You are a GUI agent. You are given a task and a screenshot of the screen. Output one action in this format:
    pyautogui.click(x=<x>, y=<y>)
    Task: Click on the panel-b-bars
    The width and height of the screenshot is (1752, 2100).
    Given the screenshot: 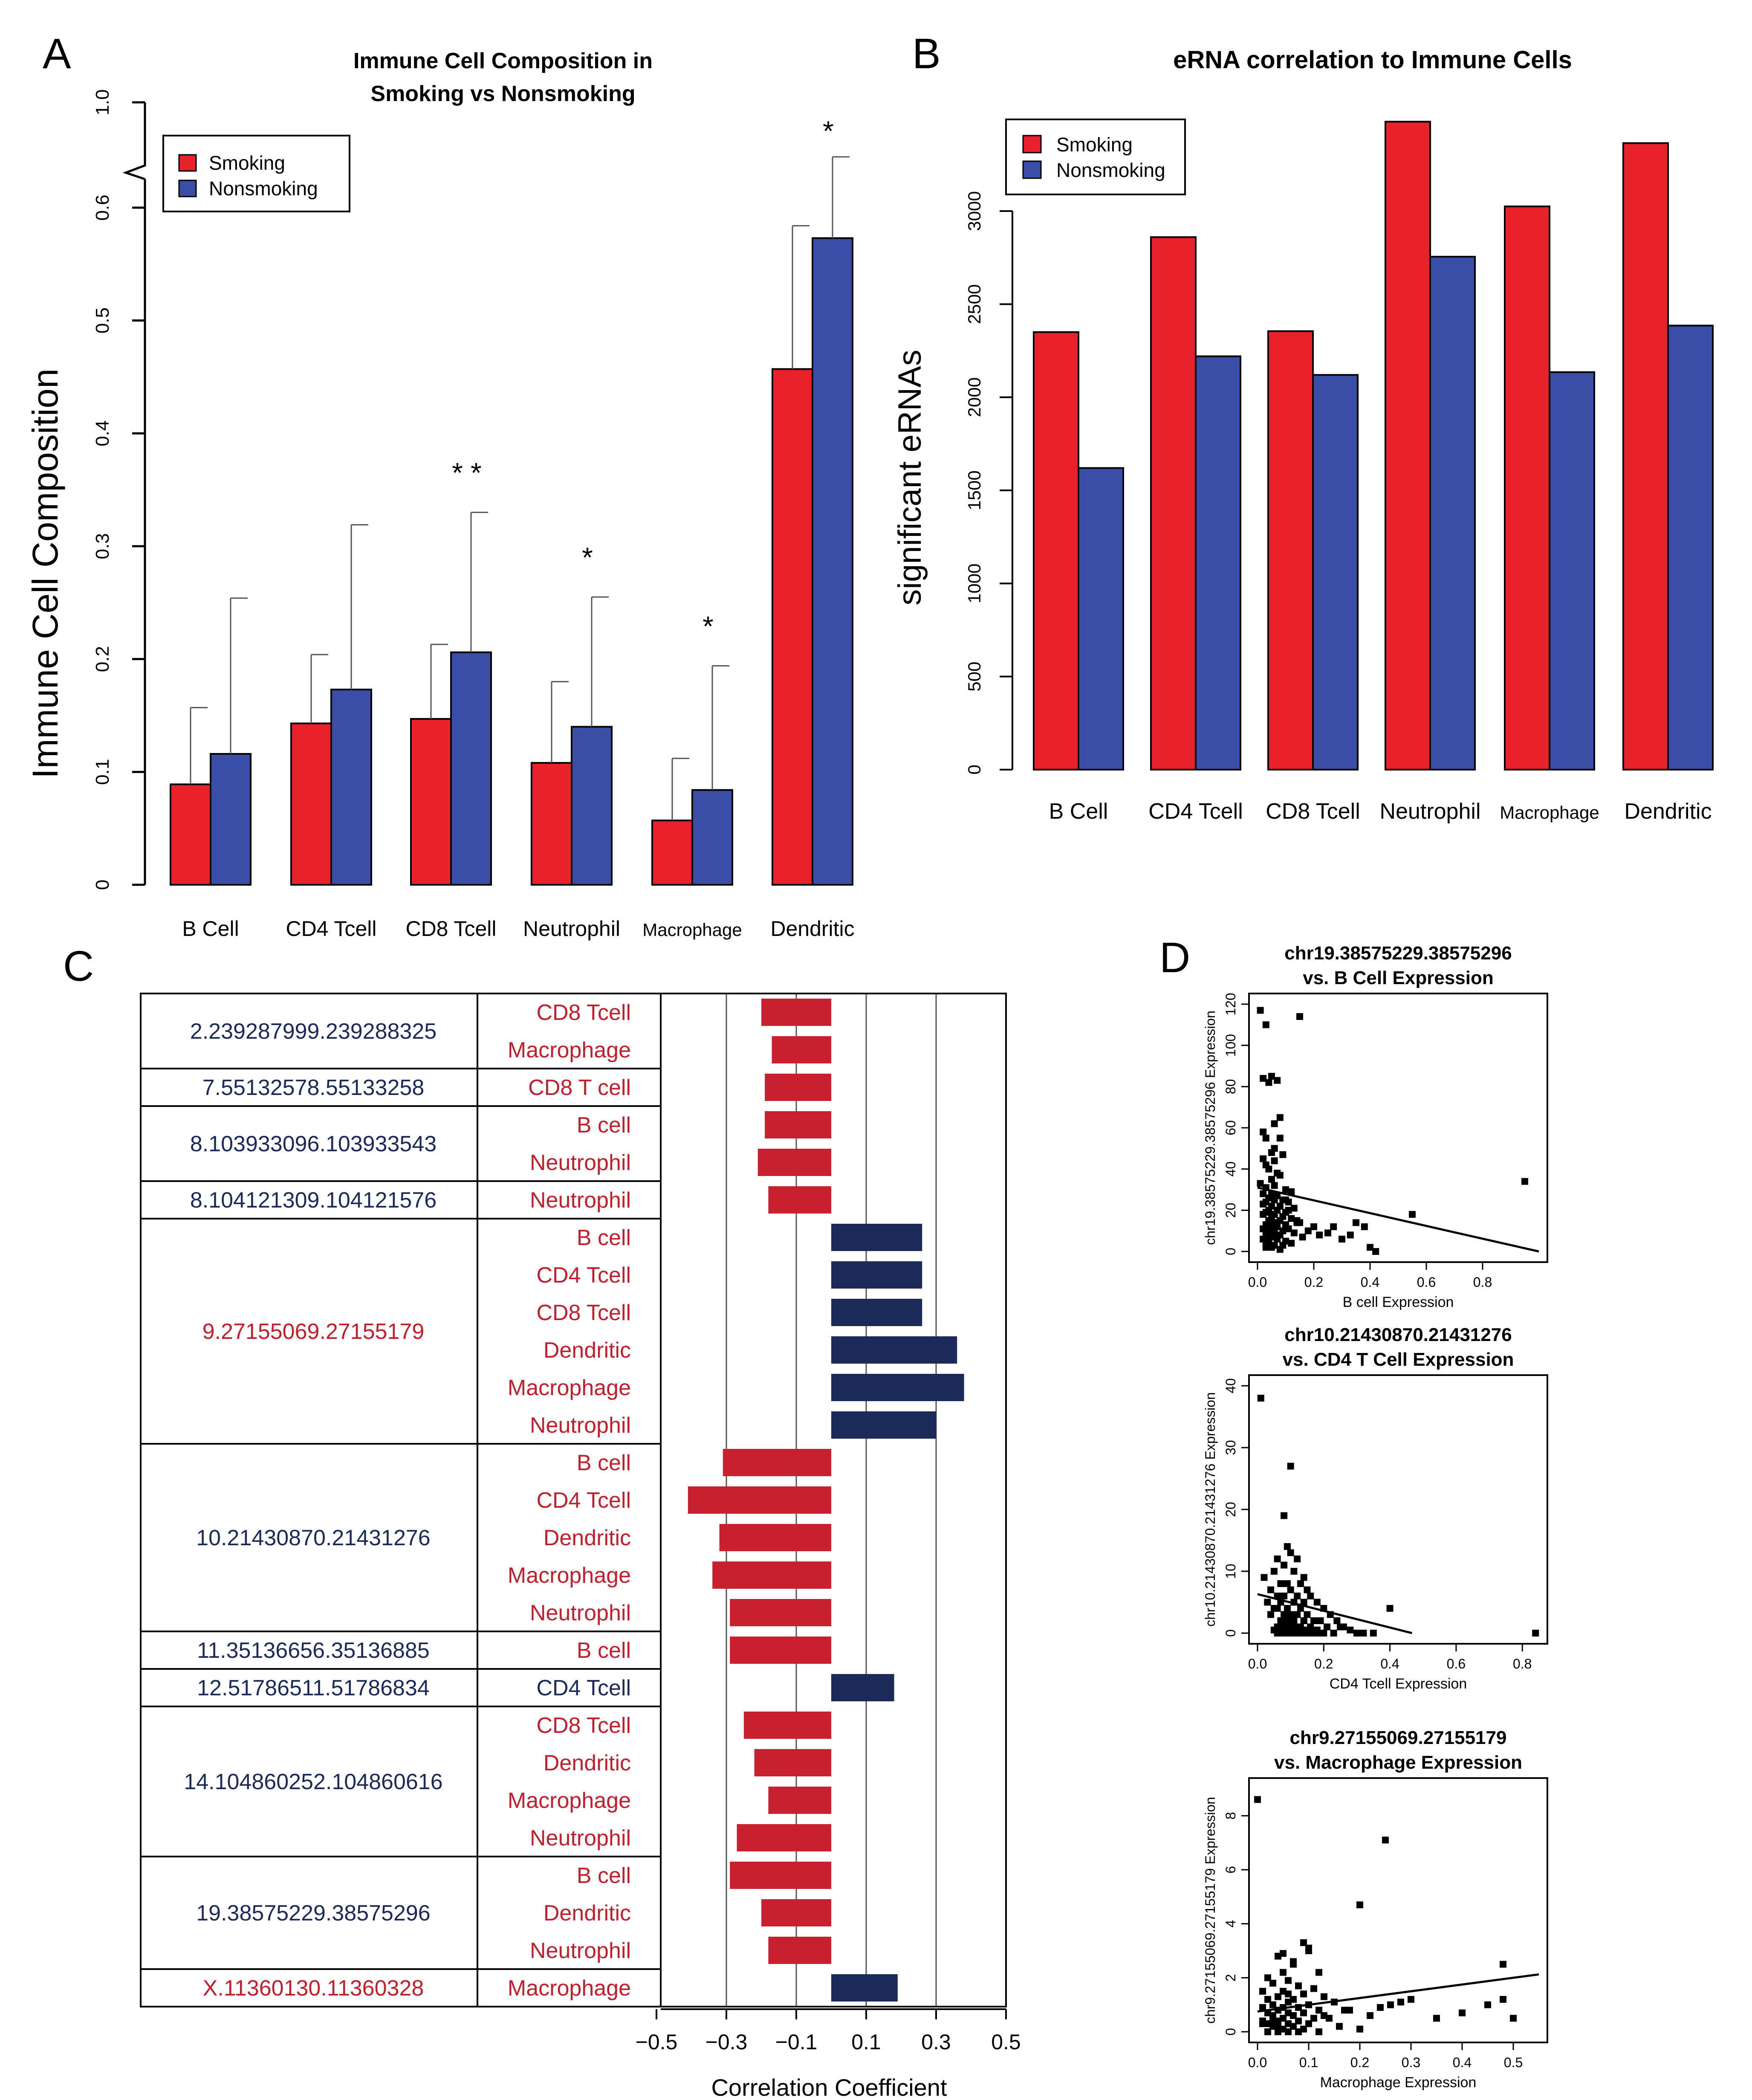 What is the action you would take?
    pyautogui.click(x=1373, y=446)
    